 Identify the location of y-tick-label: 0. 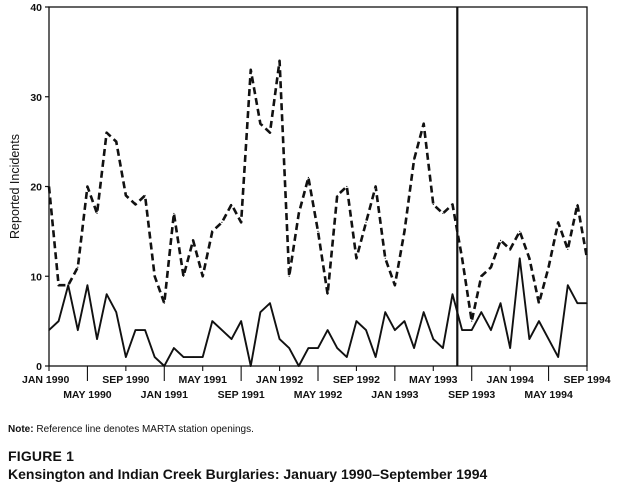
(39, 367).